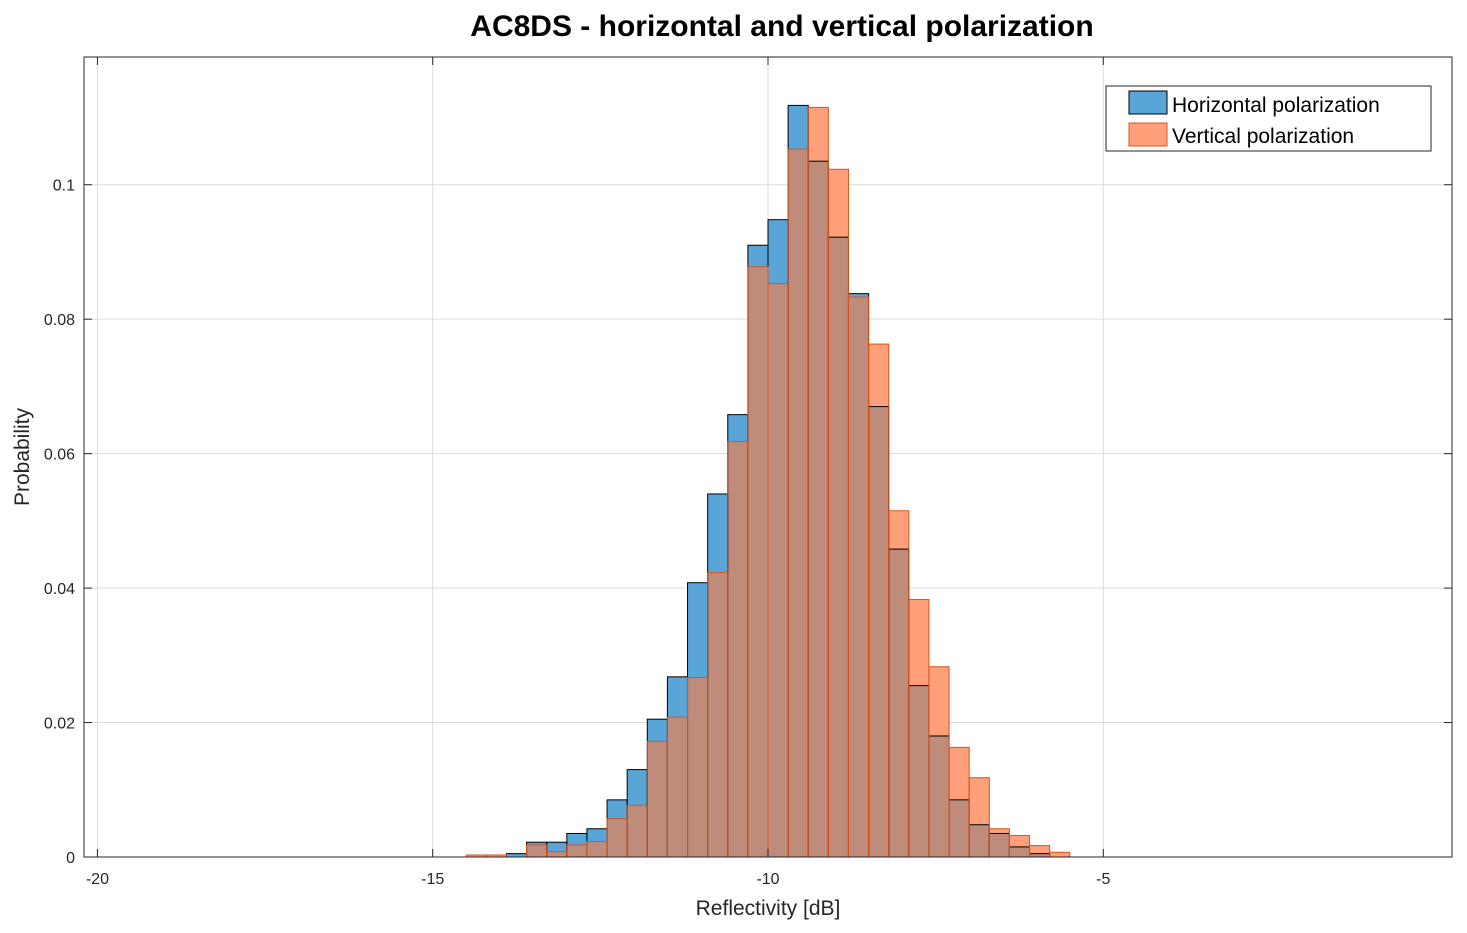 The width and height of the screenshot is (1467, 933). Describe the element at coordinates (767, 879) in the screenshot. I see `x-tick-label: -10` at that location.